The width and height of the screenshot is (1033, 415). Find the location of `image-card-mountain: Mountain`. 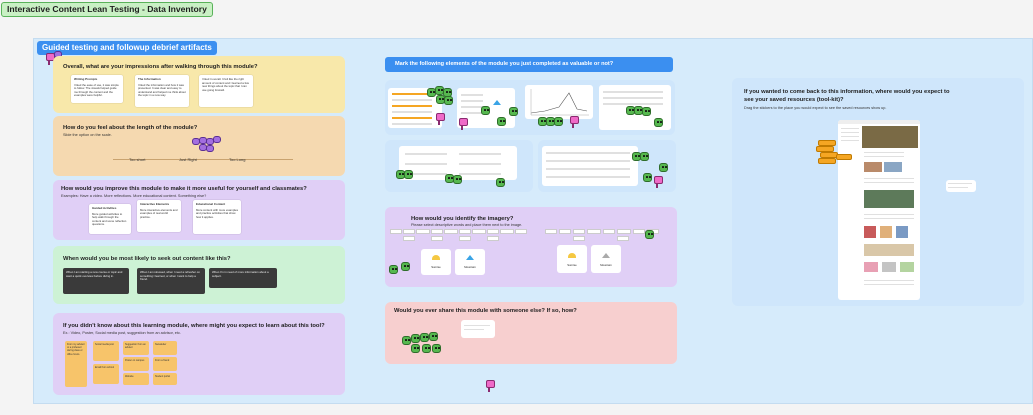

image-card-mountain: Mountain is located at coordinates (470, 262).